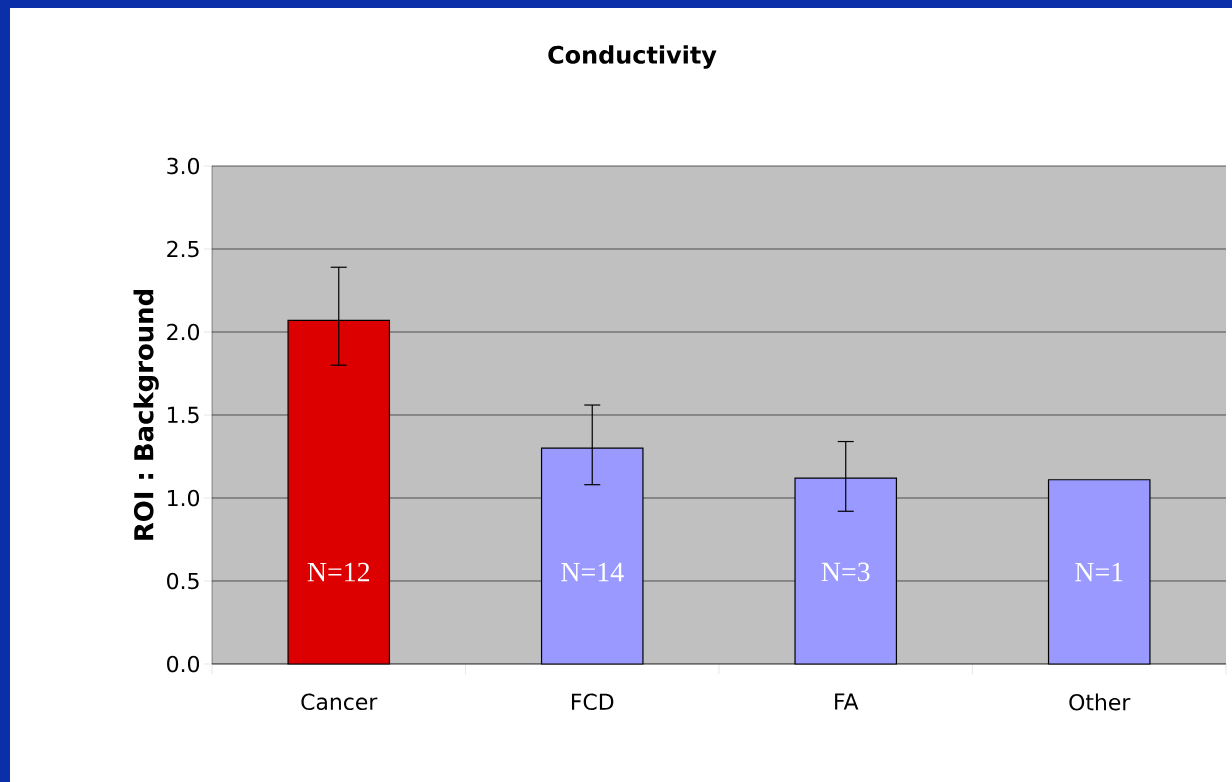 The width and height of the screenshot is (1232, 782). I want to click on y-axis-title: ROI : Background, so click(146, 414).